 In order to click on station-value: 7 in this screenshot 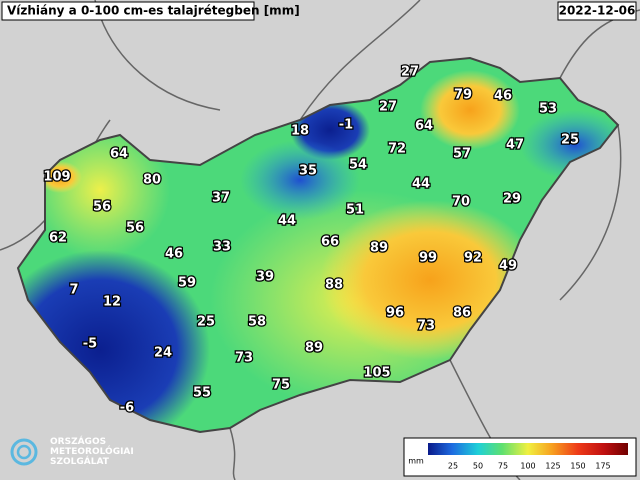, I will do `click(73, 290)`.